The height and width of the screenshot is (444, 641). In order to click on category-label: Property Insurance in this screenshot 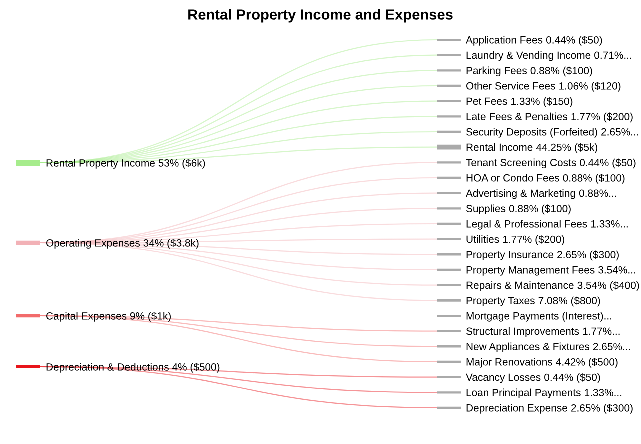, I will do `click(510, 256)`.